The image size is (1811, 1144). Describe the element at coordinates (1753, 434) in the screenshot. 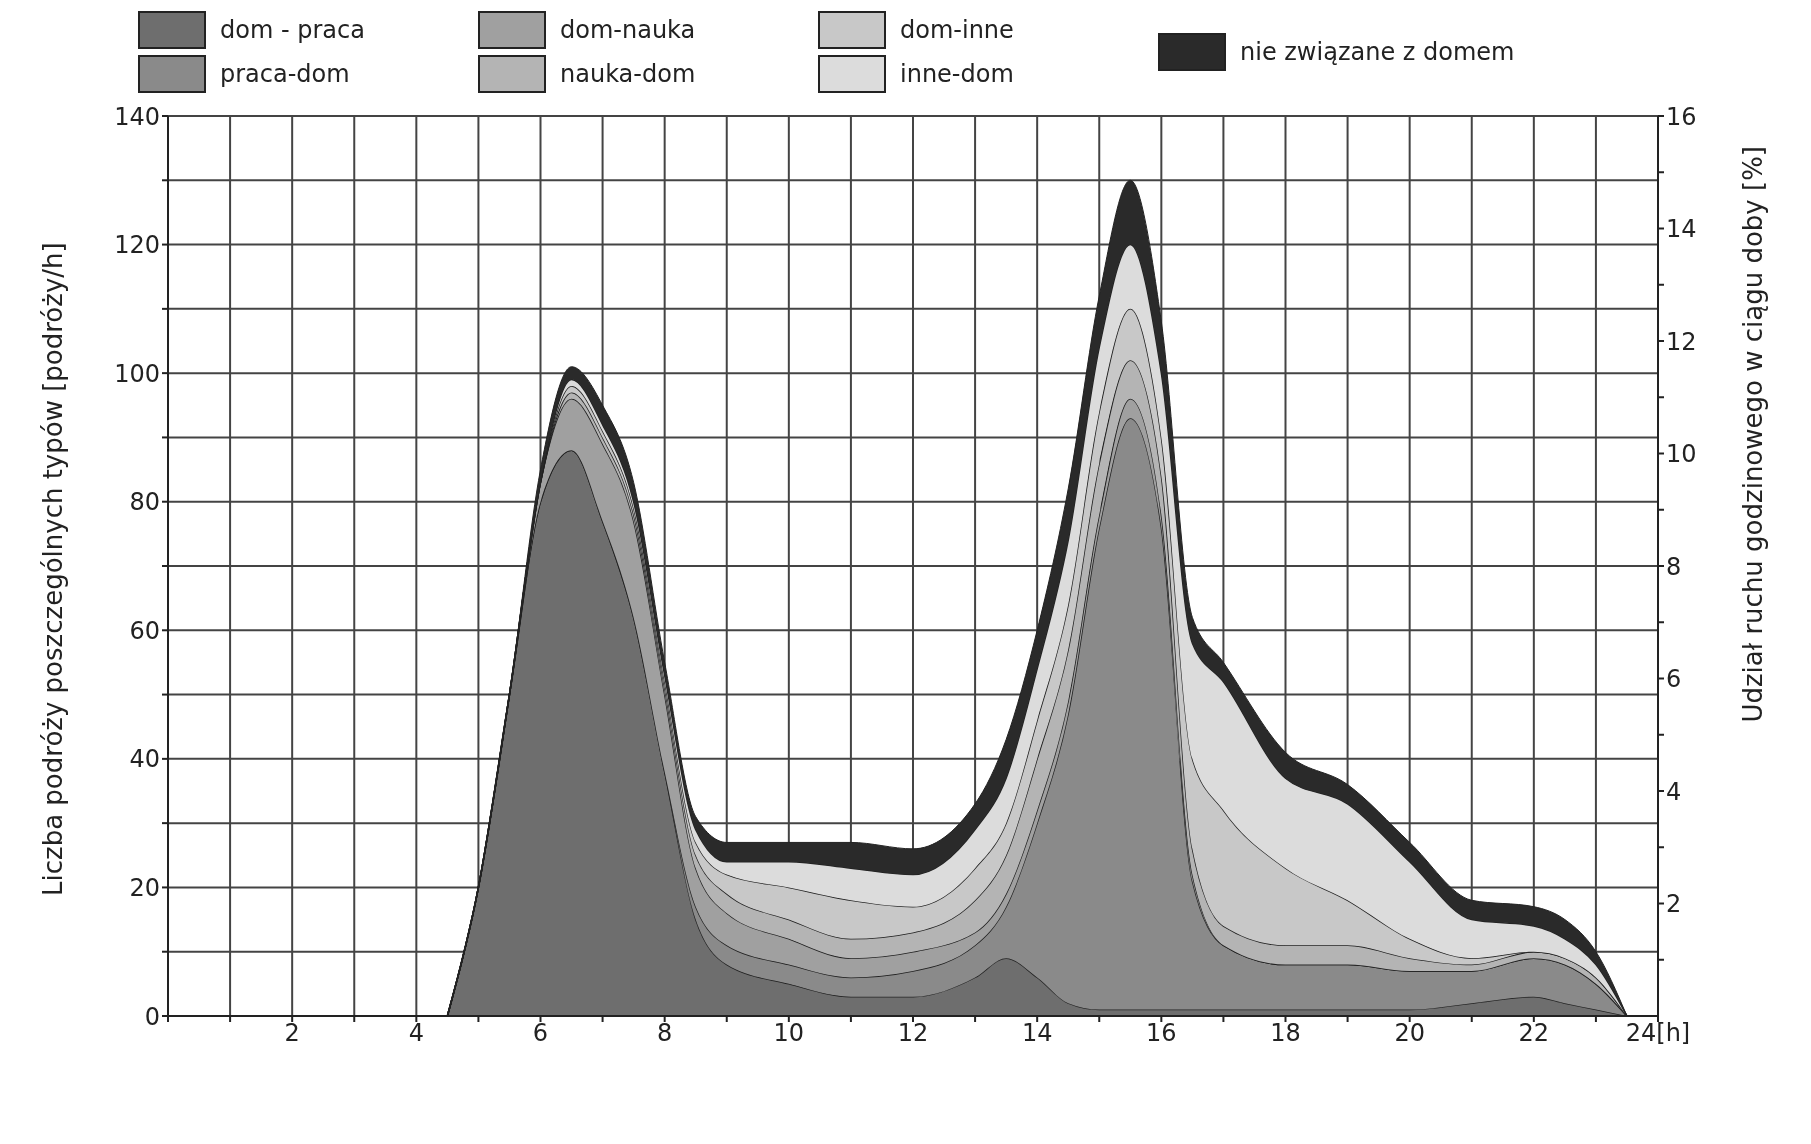

I see `y2-axis-title: Udział ruchu godzinowego w ciągu doby [%]` at that location.